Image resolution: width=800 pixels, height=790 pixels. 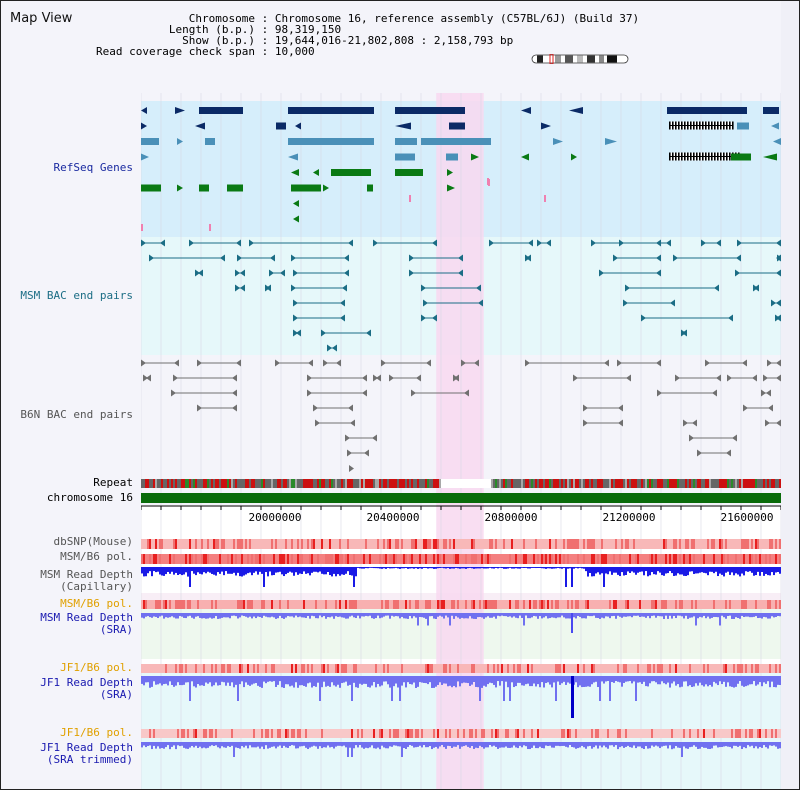 What do you see at coordinates (86, 747) in the screenshot?
I see `jf1-depth-trim-label: JF1 Read Depth` at bounding box center [86, 747].